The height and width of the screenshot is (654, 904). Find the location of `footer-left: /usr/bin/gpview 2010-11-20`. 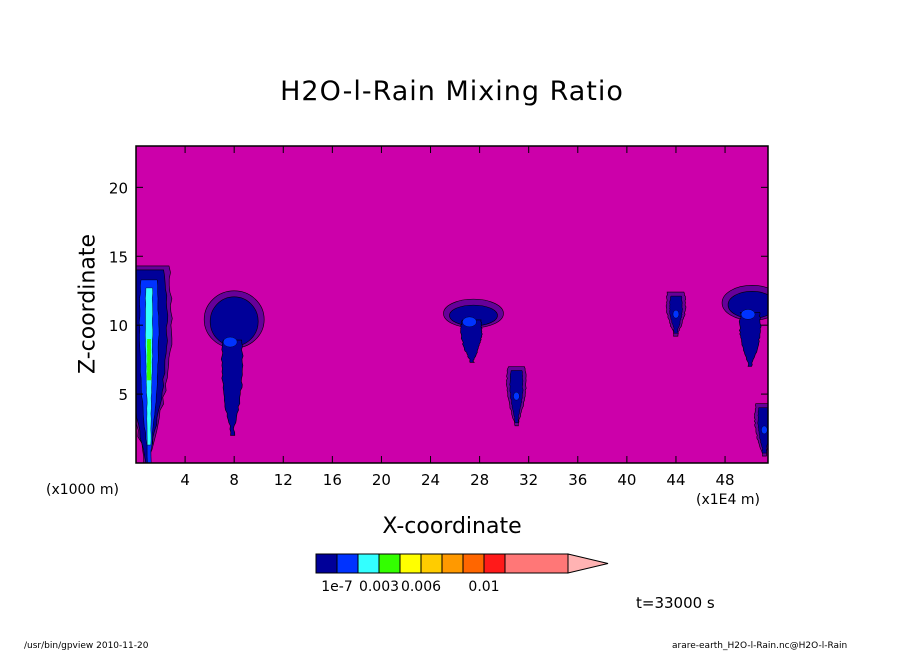

footer-left: /usr/bin/gpview 2010-11-20 is located at coordinates (86, 646).